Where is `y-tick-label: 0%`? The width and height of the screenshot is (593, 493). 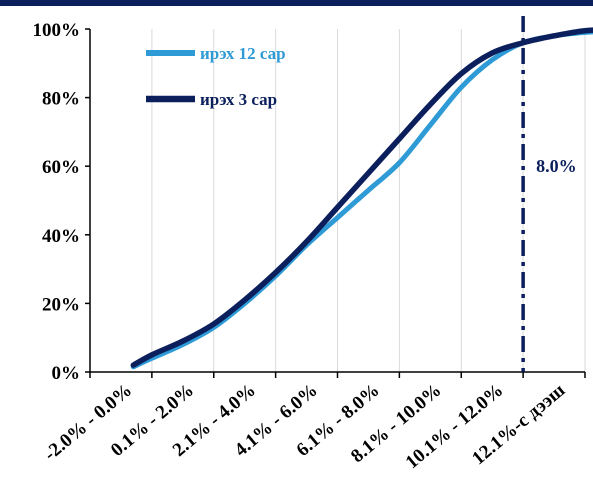
y-tick-label: 0% is located at coordinates (66, 373).